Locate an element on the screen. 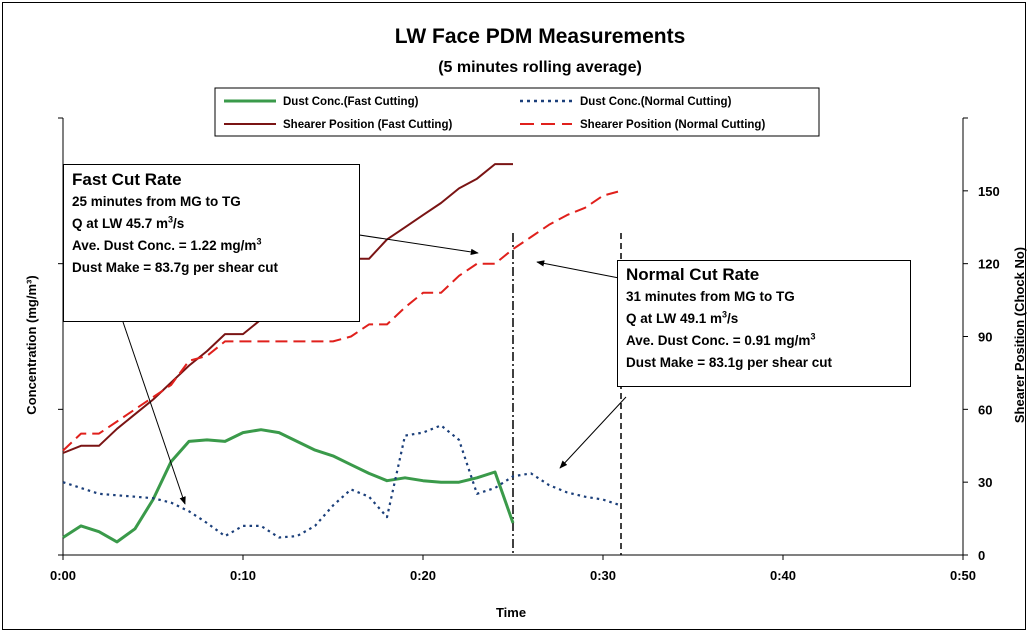 This screenshot has width=1029, height=632. x-tick-label: 0:30 is located at coordinates (603, 575).